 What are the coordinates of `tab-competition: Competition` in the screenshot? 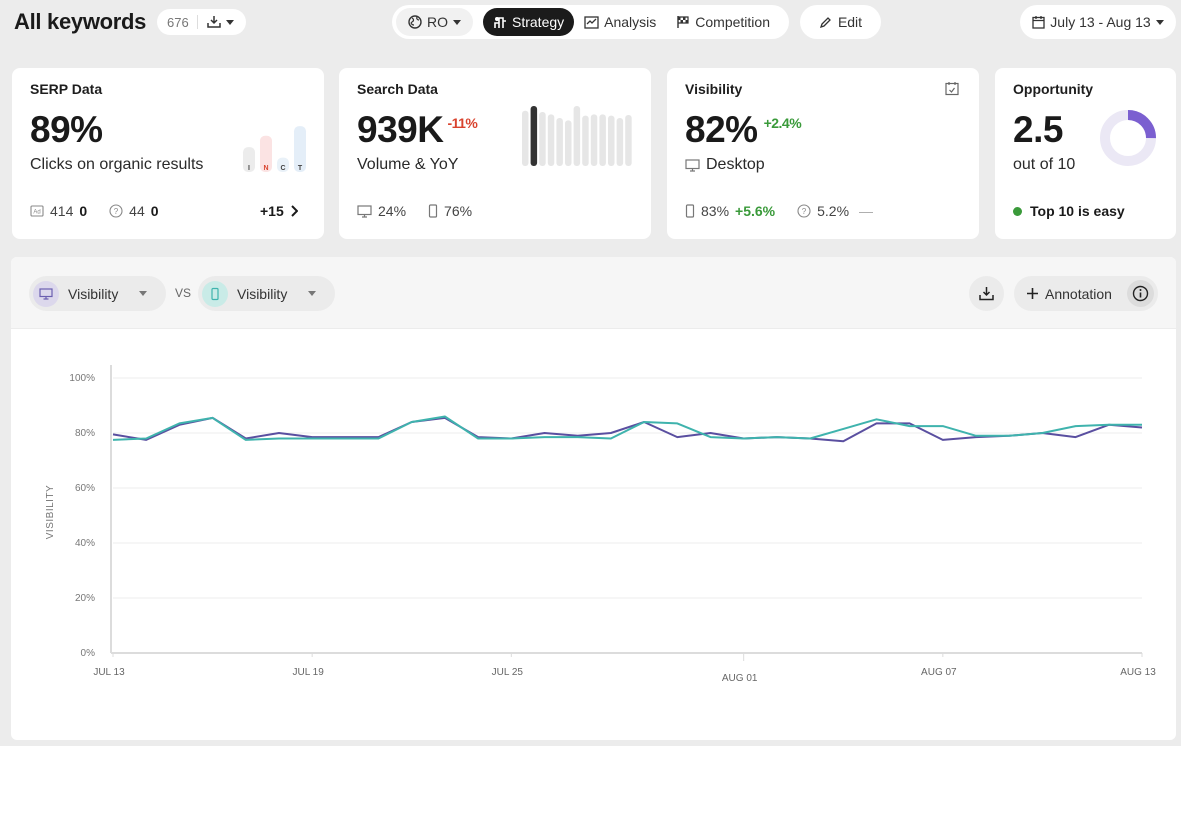 It's located at (723, 22).